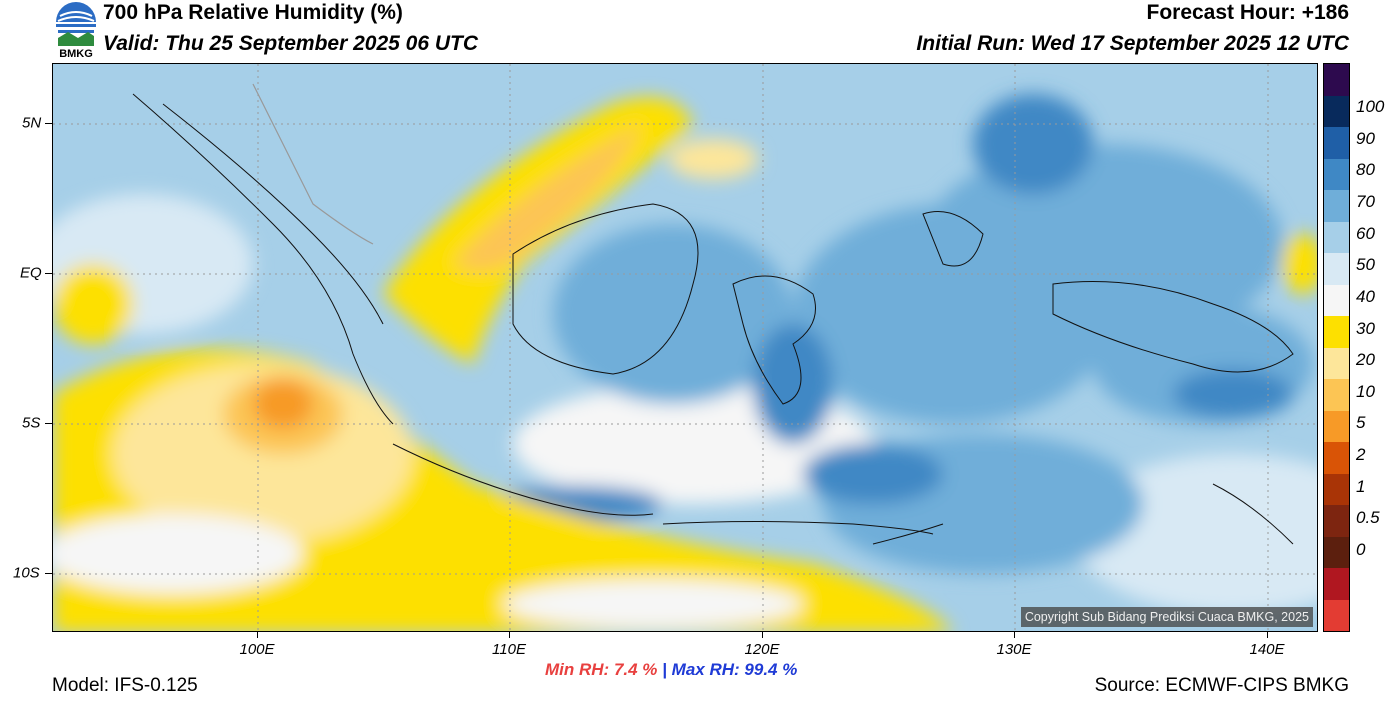 This screenshot has height=709, width=1400. Describe the element at coordinates (1361, 549) in the screenshot. I see `colorbar-label: 0` at that location.